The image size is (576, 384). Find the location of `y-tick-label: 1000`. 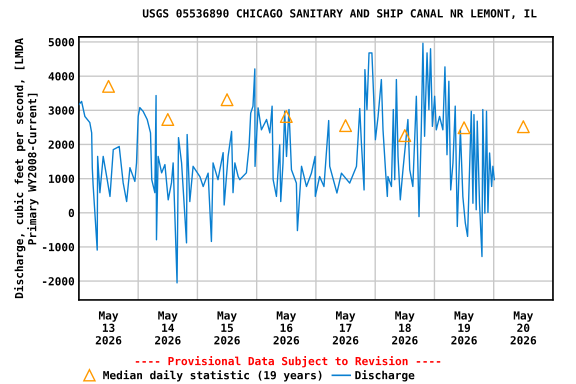

y-tick-label: 1000 is located at coordinates (61, 179).